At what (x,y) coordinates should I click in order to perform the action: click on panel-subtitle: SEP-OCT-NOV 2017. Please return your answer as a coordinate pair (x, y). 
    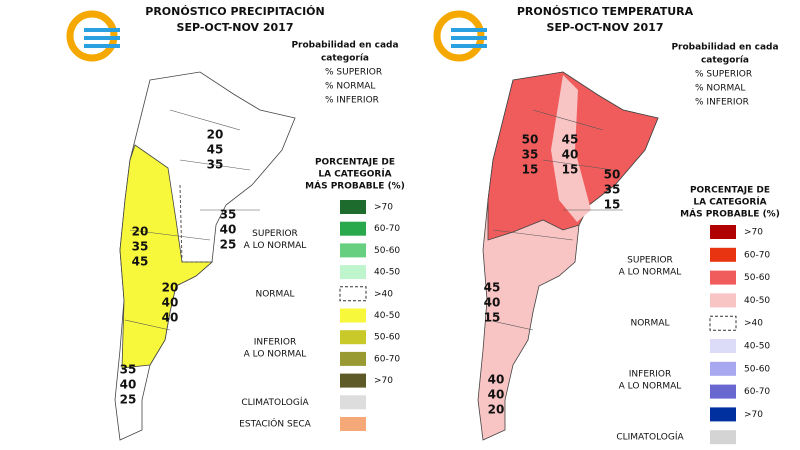
    Looking at the image, I should click on (235, 27).